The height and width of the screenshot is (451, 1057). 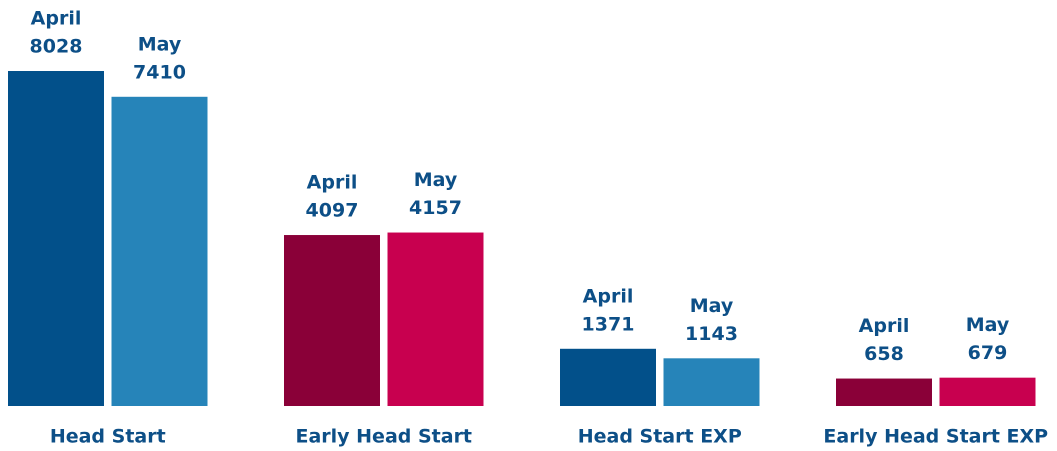 What do you see at coordinates (383, 437) in the screenshot?
I see `category-label: Early Head Start` at bounding box center [383, 437].